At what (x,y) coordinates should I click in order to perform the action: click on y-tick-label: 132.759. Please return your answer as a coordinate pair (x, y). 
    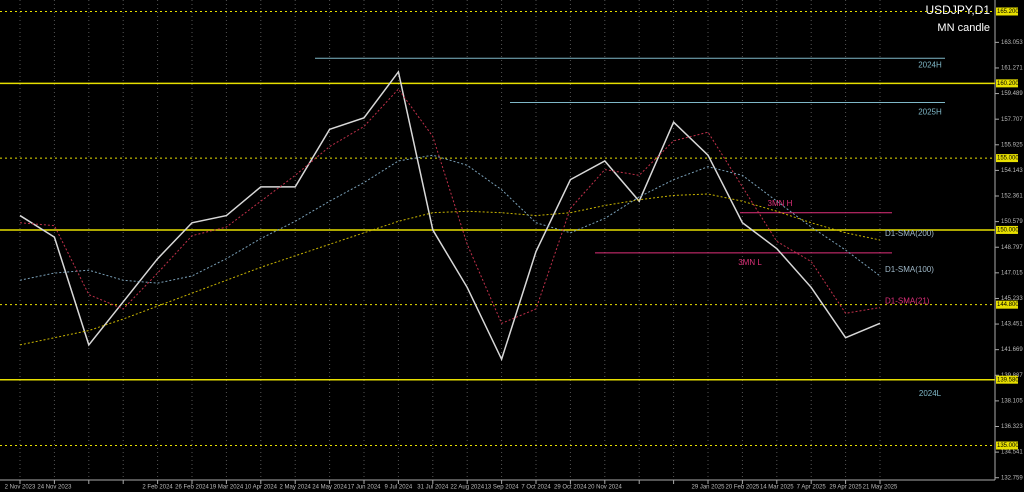
    Looking at the image, I should click on (1012, 478).